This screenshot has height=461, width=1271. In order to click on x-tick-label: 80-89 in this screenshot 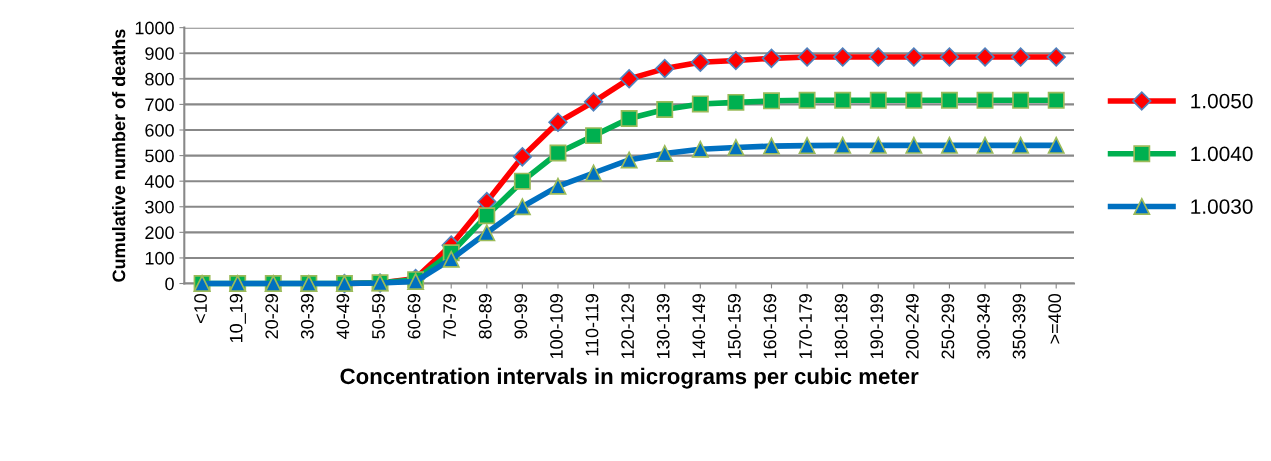, I will do `click(485, 316)`.